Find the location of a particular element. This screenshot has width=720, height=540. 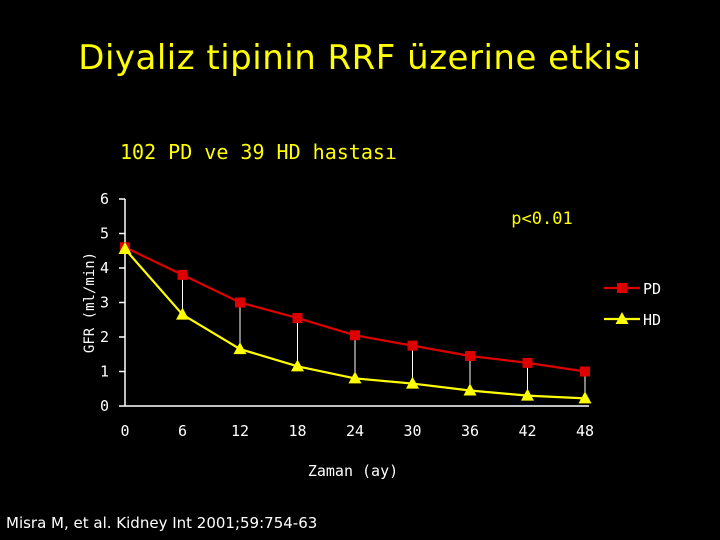

legend-label-pd: PD is located at coordinates (652, 289).